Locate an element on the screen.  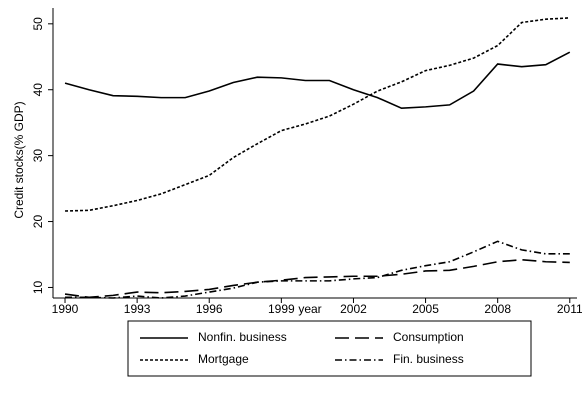
legend-label: Mortgage is located at coordinates (223, 359).